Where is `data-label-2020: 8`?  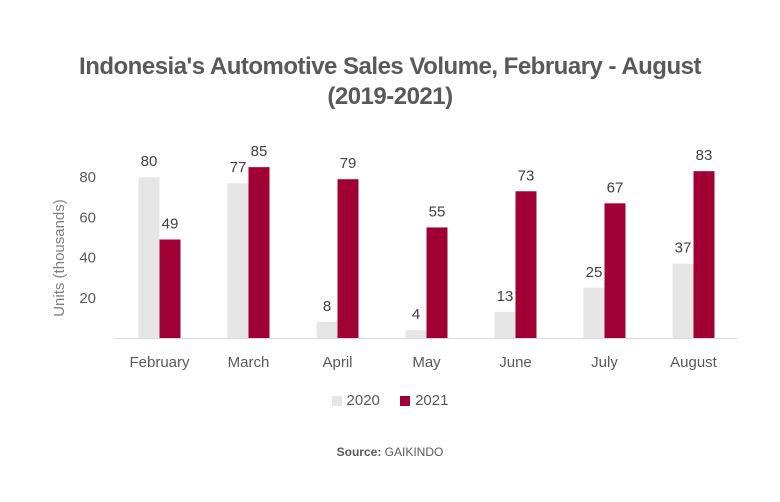
data-label-2020: 8 is located at coordinates (327, 306).